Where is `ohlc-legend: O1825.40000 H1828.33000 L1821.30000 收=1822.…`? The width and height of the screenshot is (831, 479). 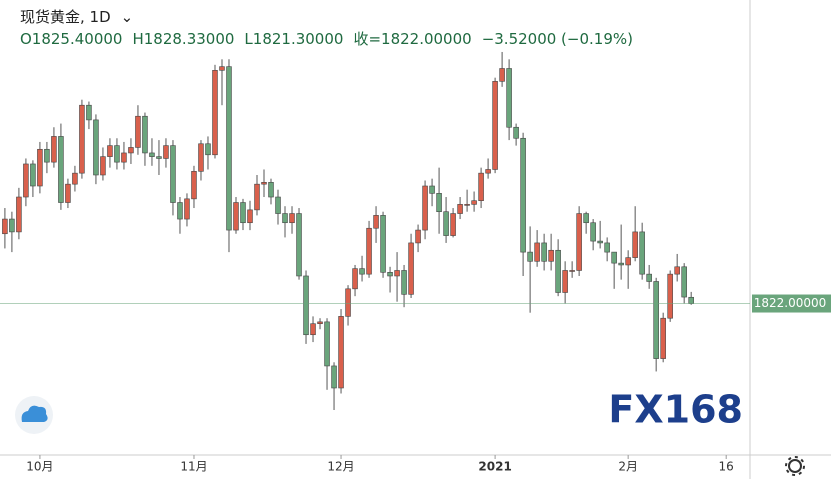
ohlc-legend: O1825.40000 H1828.33000 L1821.30000 收=1822.… is located at coordinates (331, 39).